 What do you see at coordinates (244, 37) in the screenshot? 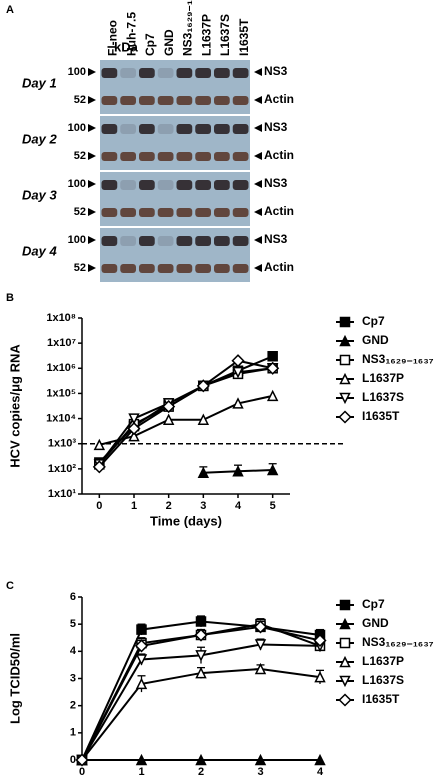
I see `lane-label: I1635T` at bounding box center [244, 37].